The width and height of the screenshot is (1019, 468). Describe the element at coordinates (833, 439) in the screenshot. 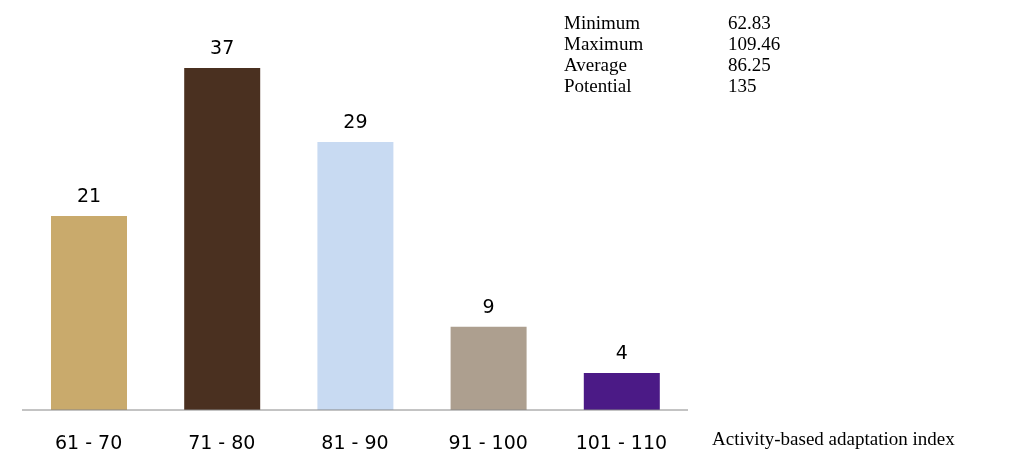

I see `x-axis-title: Activity-based adaptation index` at that location.